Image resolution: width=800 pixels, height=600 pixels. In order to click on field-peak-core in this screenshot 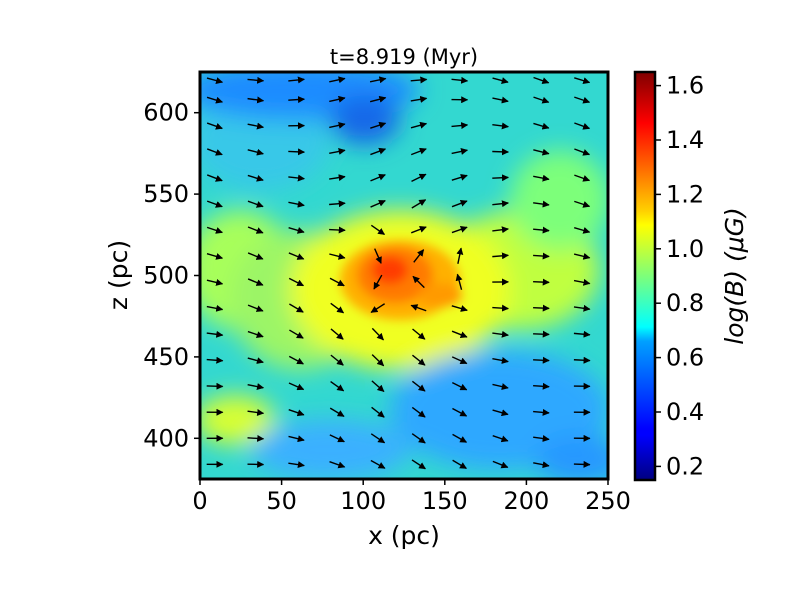, I will do `click(390, 270)`.